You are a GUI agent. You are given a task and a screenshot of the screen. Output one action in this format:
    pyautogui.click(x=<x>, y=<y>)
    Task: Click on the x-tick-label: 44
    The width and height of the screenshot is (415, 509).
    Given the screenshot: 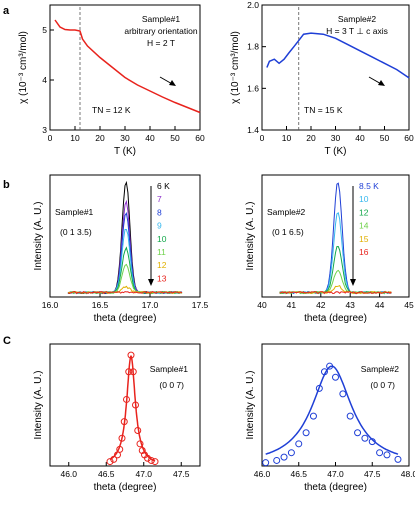 What is the action you would take?
    pyautogui.click(x=380, y=305)
    